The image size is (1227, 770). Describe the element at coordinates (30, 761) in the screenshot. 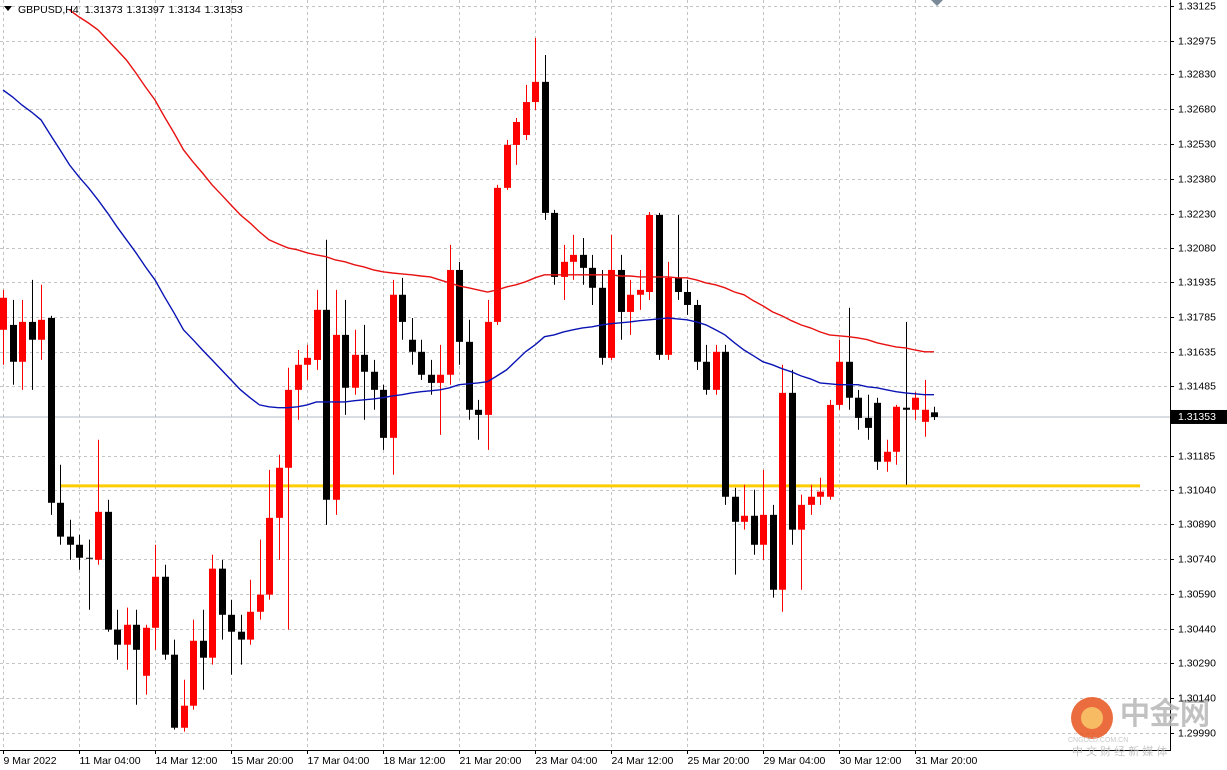

I see `x-tick-label: 9 Mar 2022` at that location.